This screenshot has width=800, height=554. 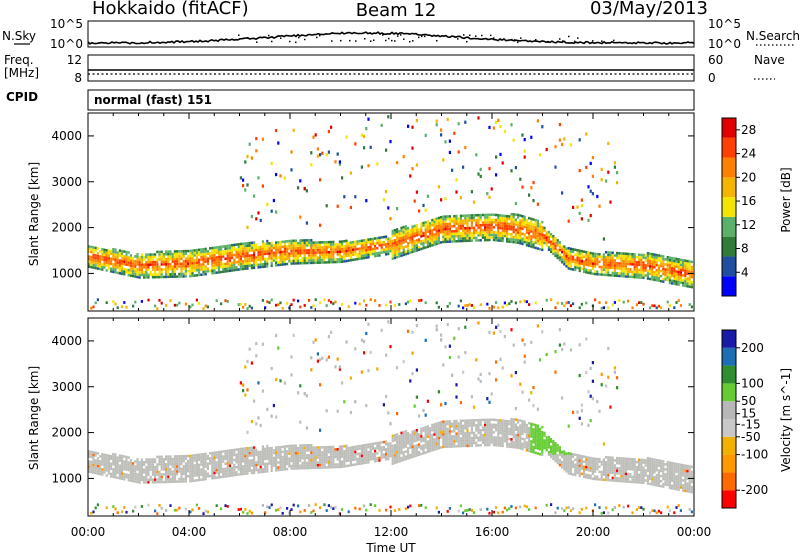 What do you see at coordinates (724, 44) in the screenshot?
I see `nsky-right-tick-bottom: 10^0` at bounding box center [724, 44].